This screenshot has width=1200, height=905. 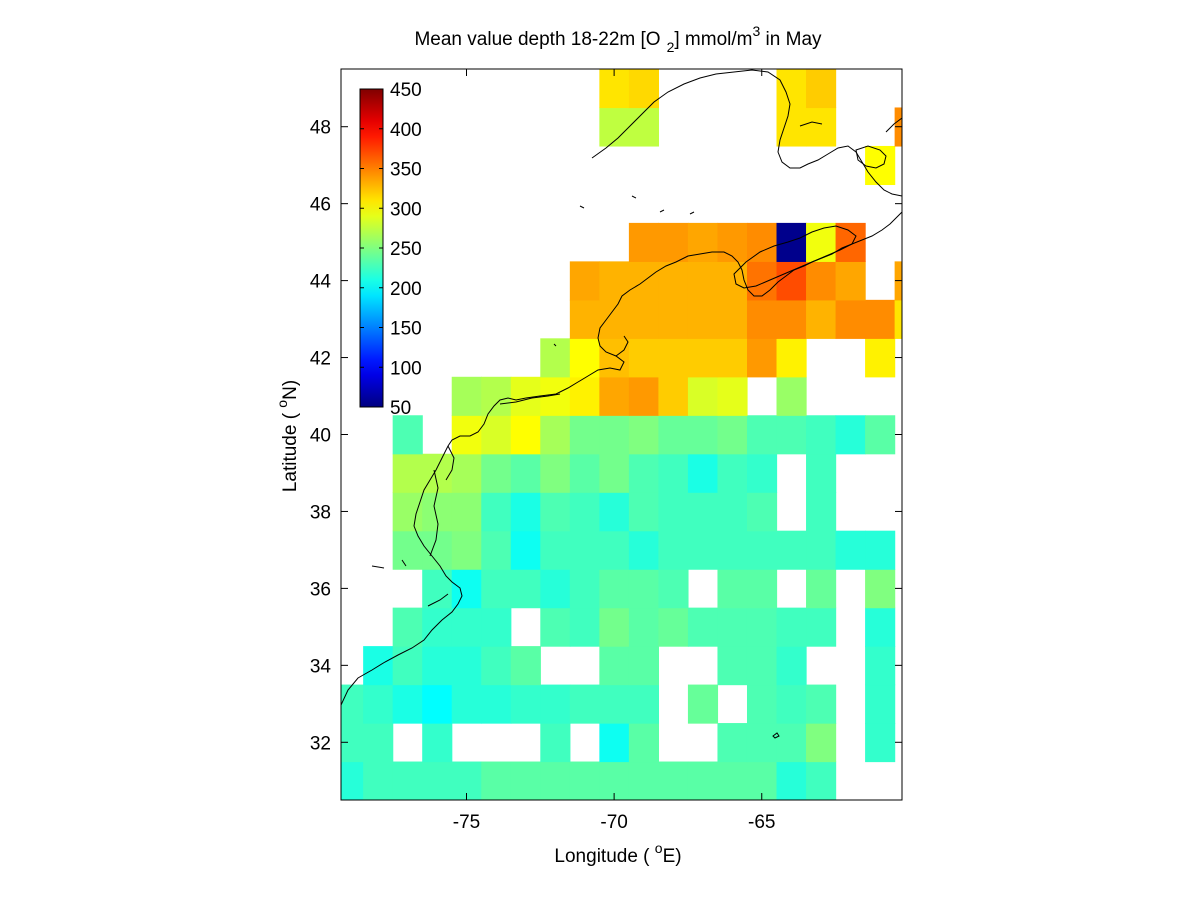 What do you see at coordinates (406, 289) in the screenshot?
I see `colorbar-tick-label: 200` at bounding box center [406, 289].